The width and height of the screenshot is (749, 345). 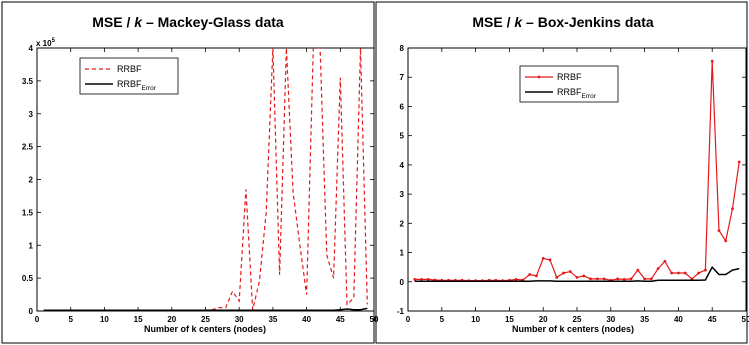 I want to click on x-tick-label: 0, so click(x=37, y=319).